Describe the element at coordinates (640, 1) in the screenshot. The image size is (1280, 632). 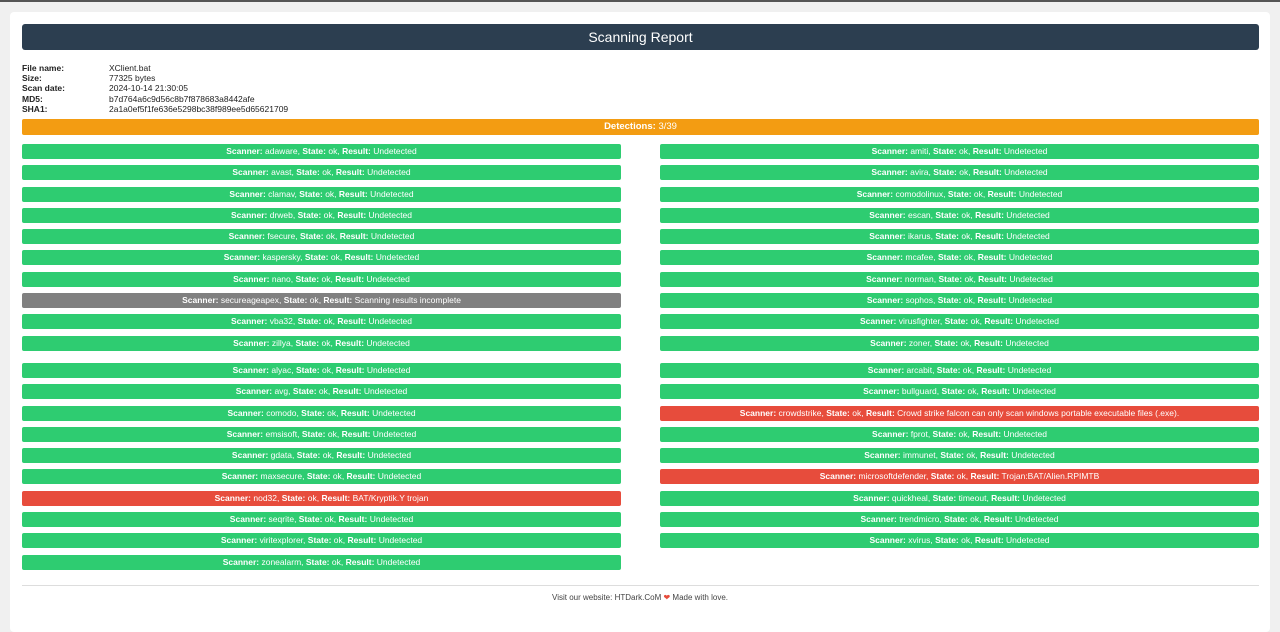
I see `top-border` at that location.